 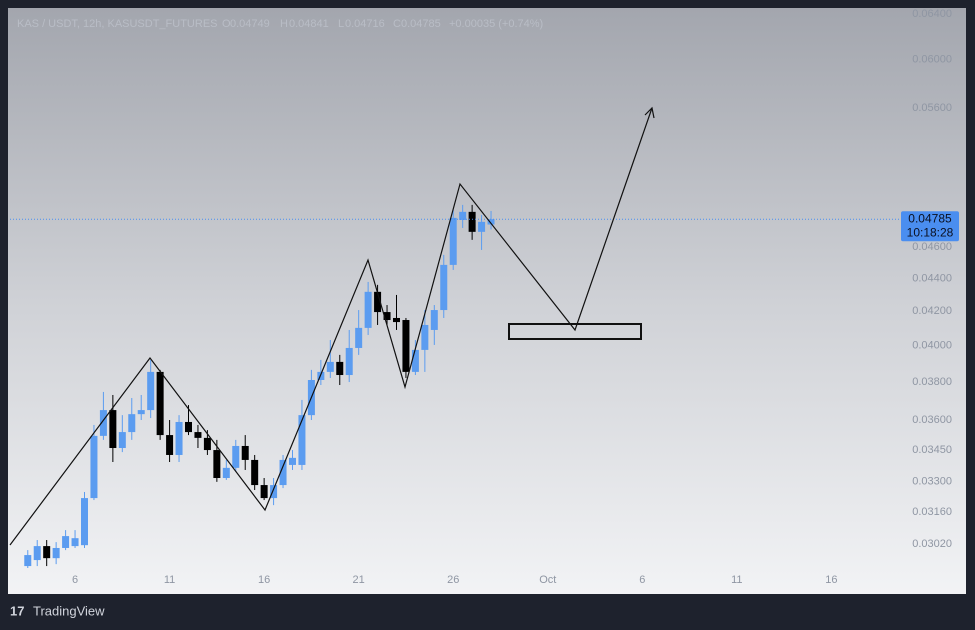 What do you see at coordinates (932, 382) in the screenshot?
I see `y-tick-label: 0.03800` at bounding box center [932, 382].